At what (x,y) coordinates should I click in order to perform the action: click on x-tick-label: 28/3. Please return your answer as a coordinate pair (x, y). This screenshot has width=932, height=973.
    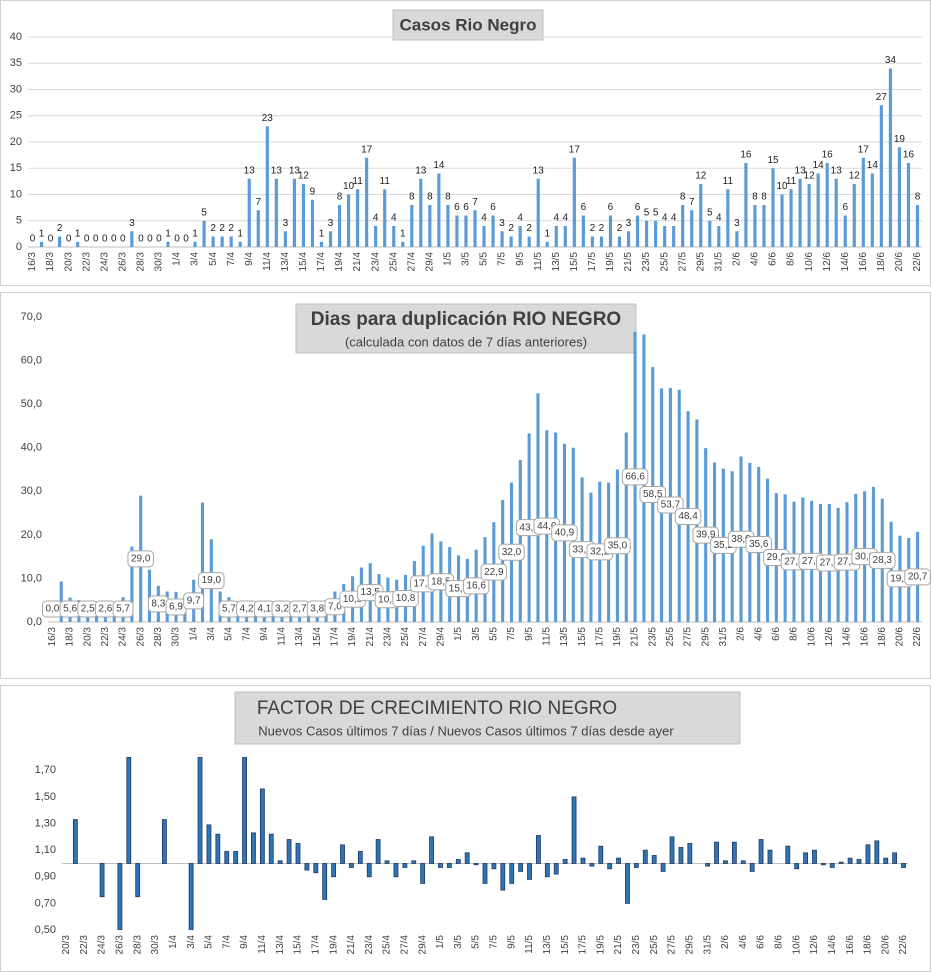
    Looking at the image, I should click on (137, 945).